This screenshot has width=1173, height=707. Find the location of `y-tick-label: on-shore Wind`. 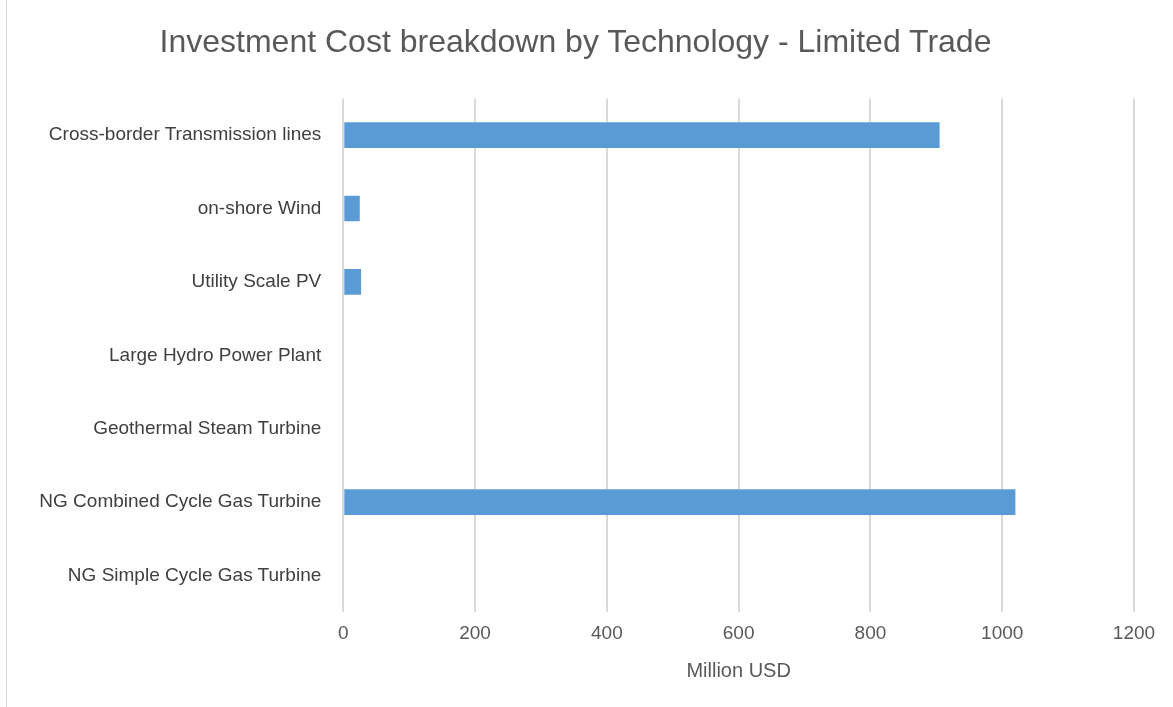

y-tick-label: on-shore Wind is located at coordinates (259, 207).